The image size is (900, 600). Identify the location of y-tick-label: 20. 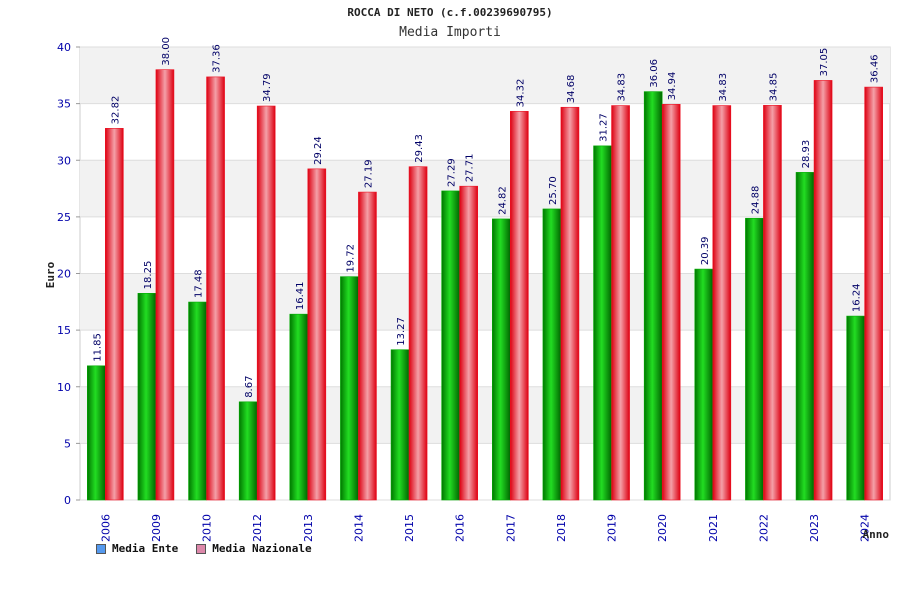
(64, 274).